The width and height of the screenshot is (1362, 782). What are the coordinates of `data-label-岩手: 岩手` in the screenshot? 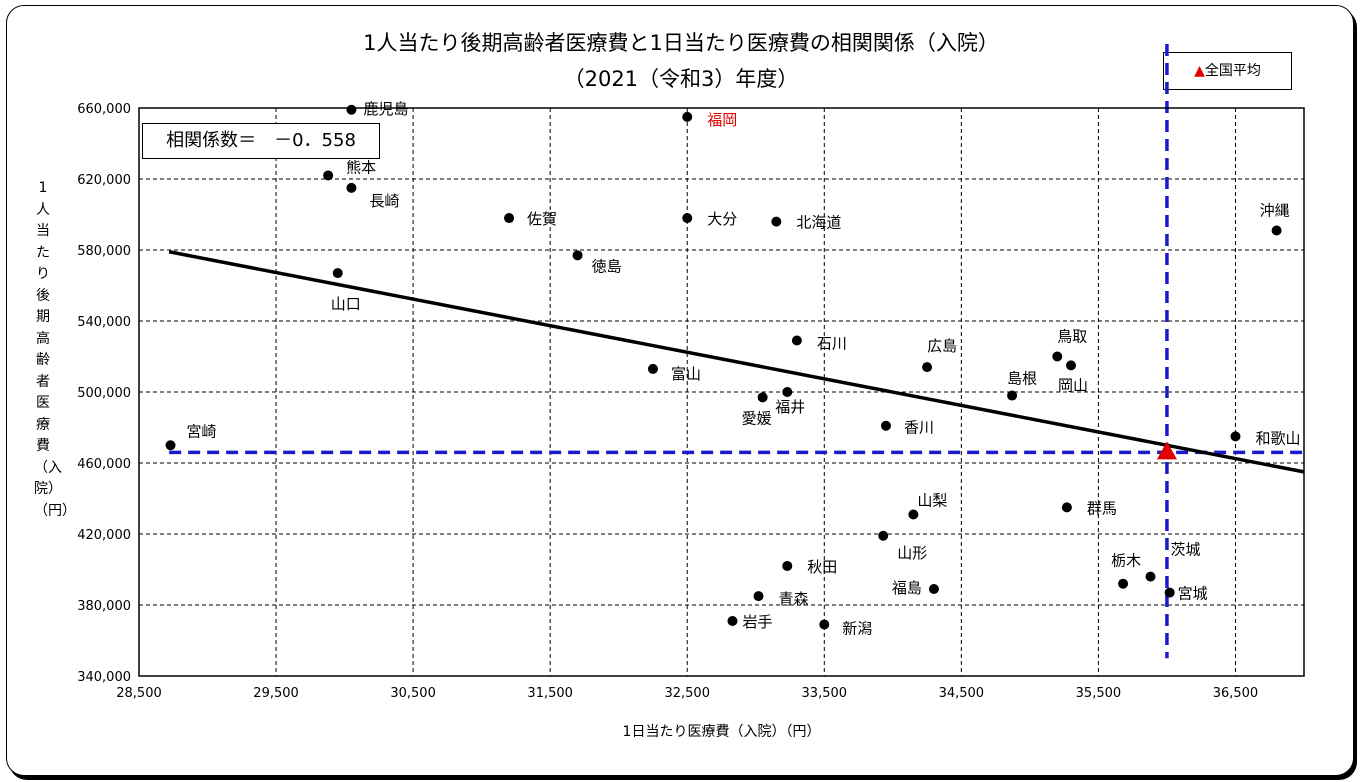 It's located at (757, 622).